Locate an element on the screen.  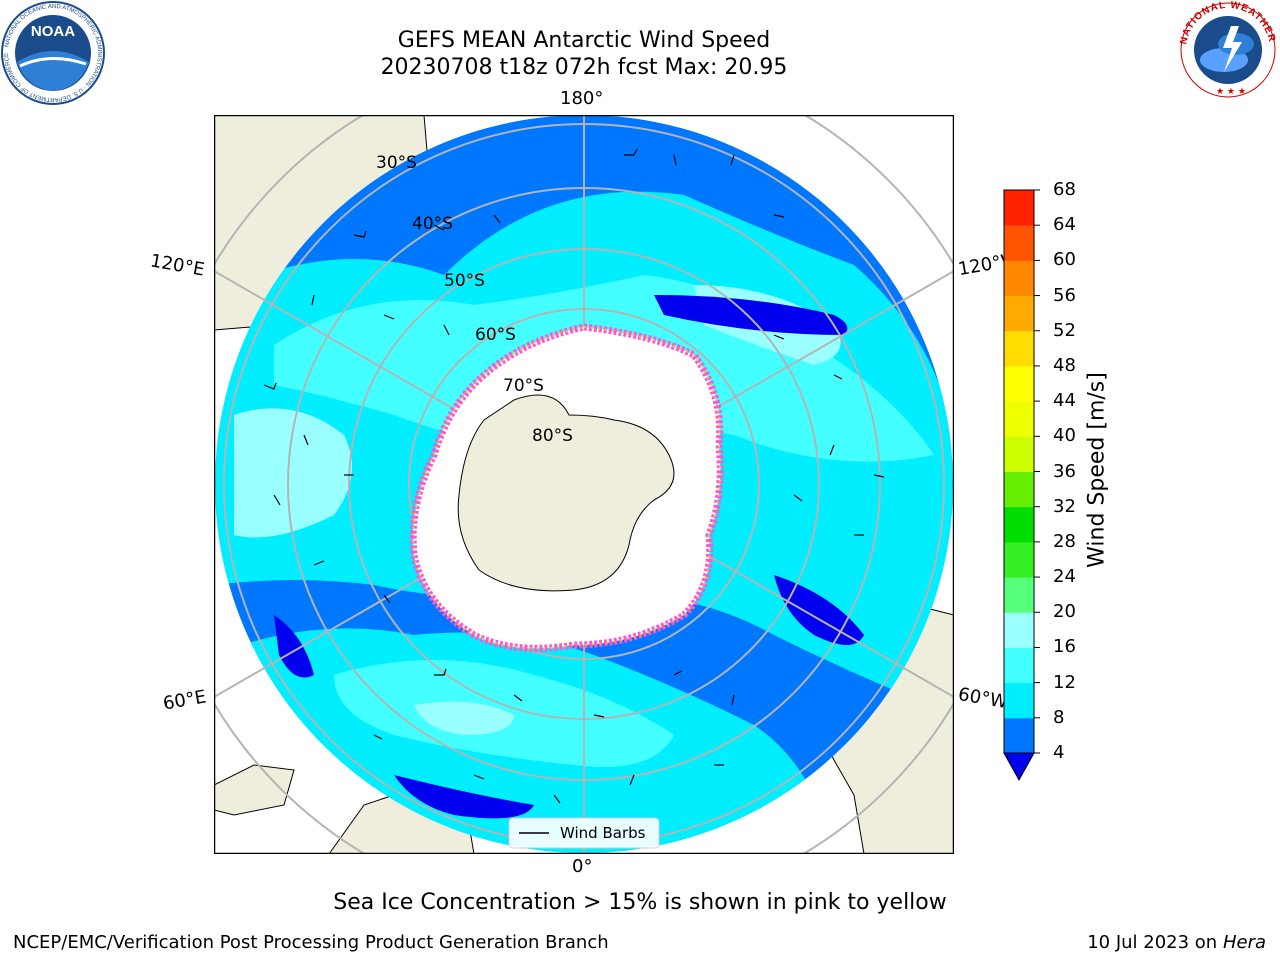
footer-date: 10 Jul 2023 on Hera is located at coordinates (1176, 942).